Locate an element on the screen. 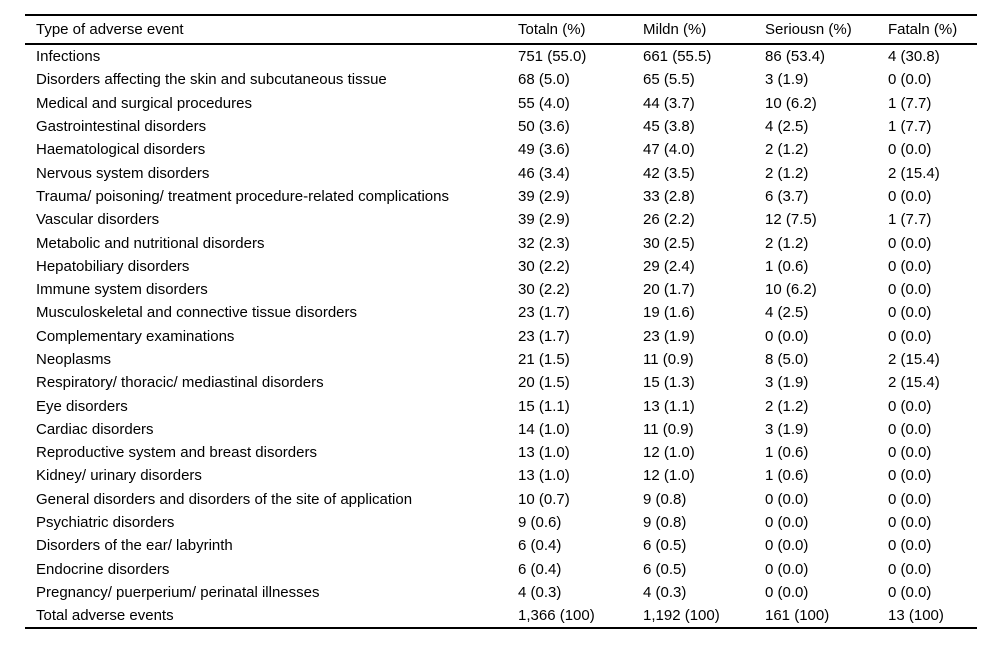  value-cell: 4 (0.3) is located at coordinates (540, 592).